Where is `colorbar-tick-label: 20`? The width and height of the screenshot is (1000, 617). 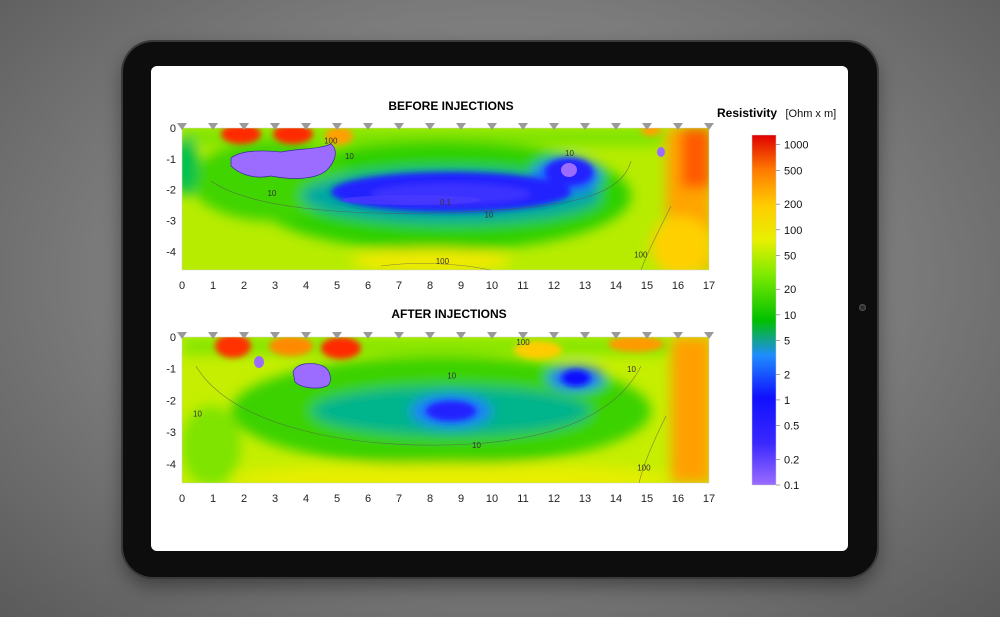
colorbar-tick-label: 20 is located at coordinates (790, 290).